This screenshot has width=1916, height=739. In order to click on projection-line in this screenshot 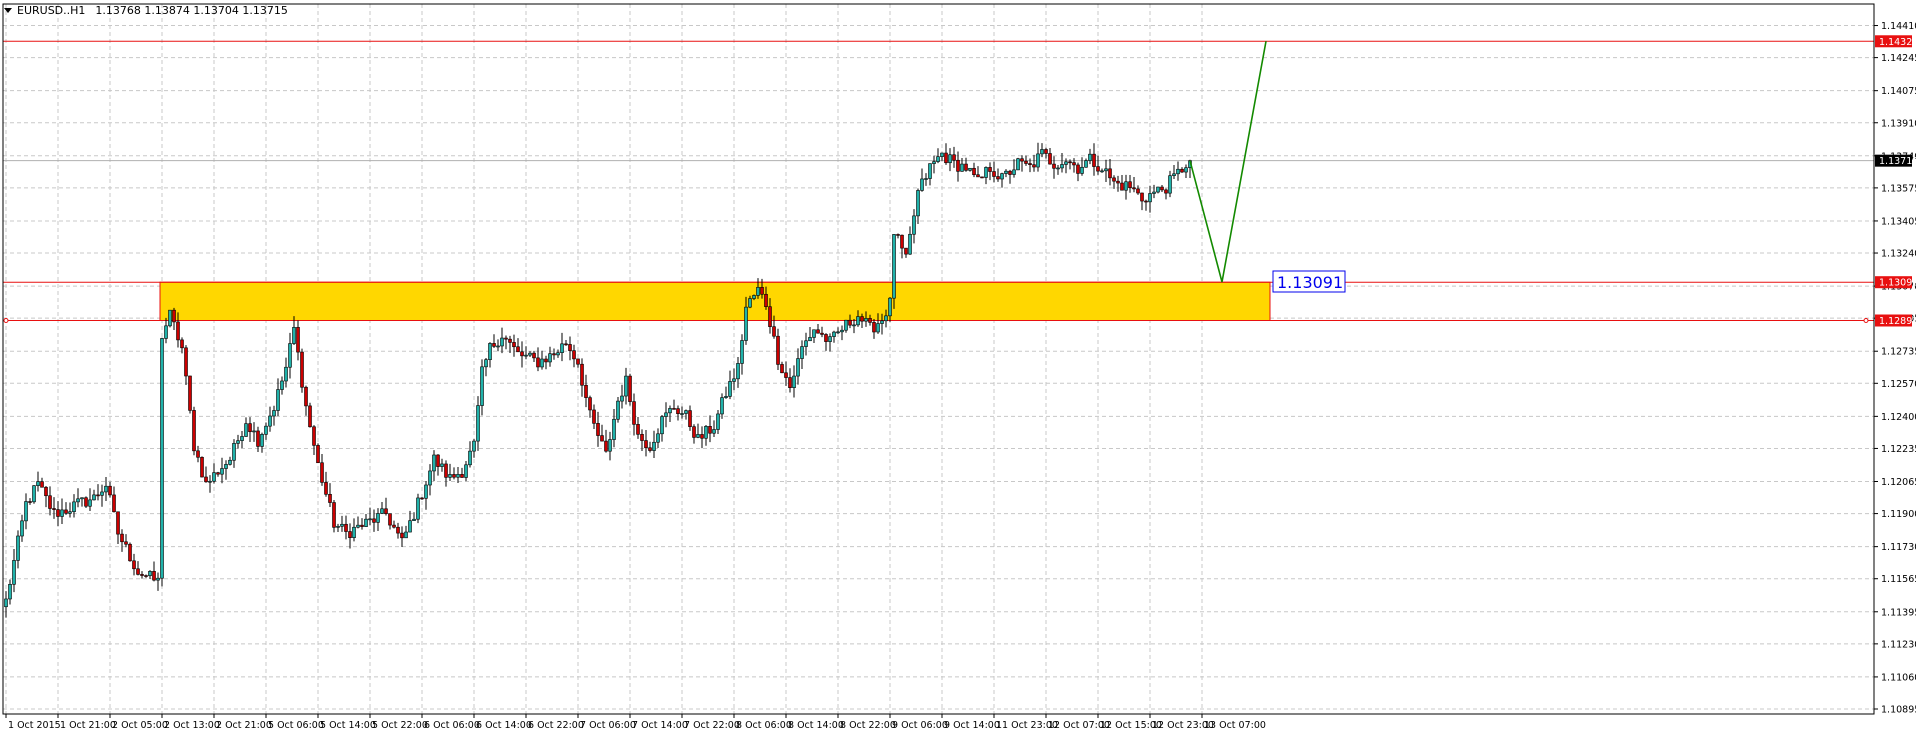, I will do `click(1228, 162)`.